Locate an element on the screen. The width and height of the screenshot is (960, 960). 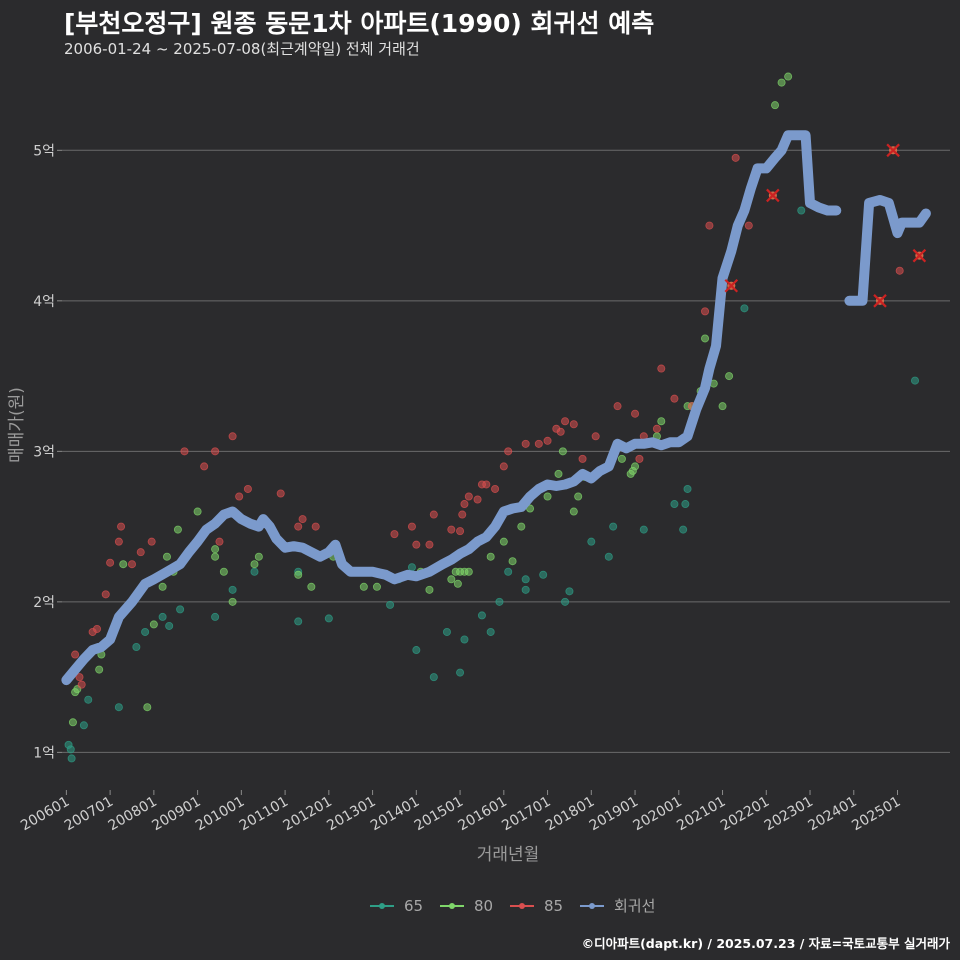
legend-item-80: 80 is located at coordinates (466, 906).